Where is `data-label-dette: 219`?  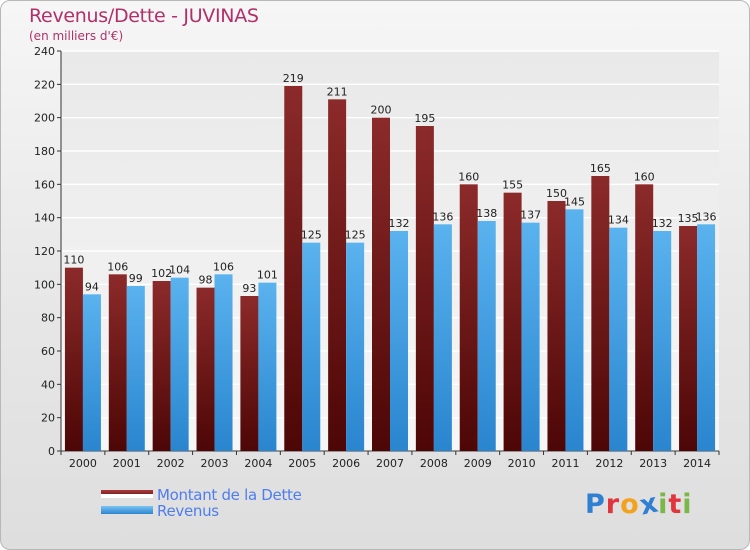
data-label-dette: 219 is located at coordinates (293, 78).